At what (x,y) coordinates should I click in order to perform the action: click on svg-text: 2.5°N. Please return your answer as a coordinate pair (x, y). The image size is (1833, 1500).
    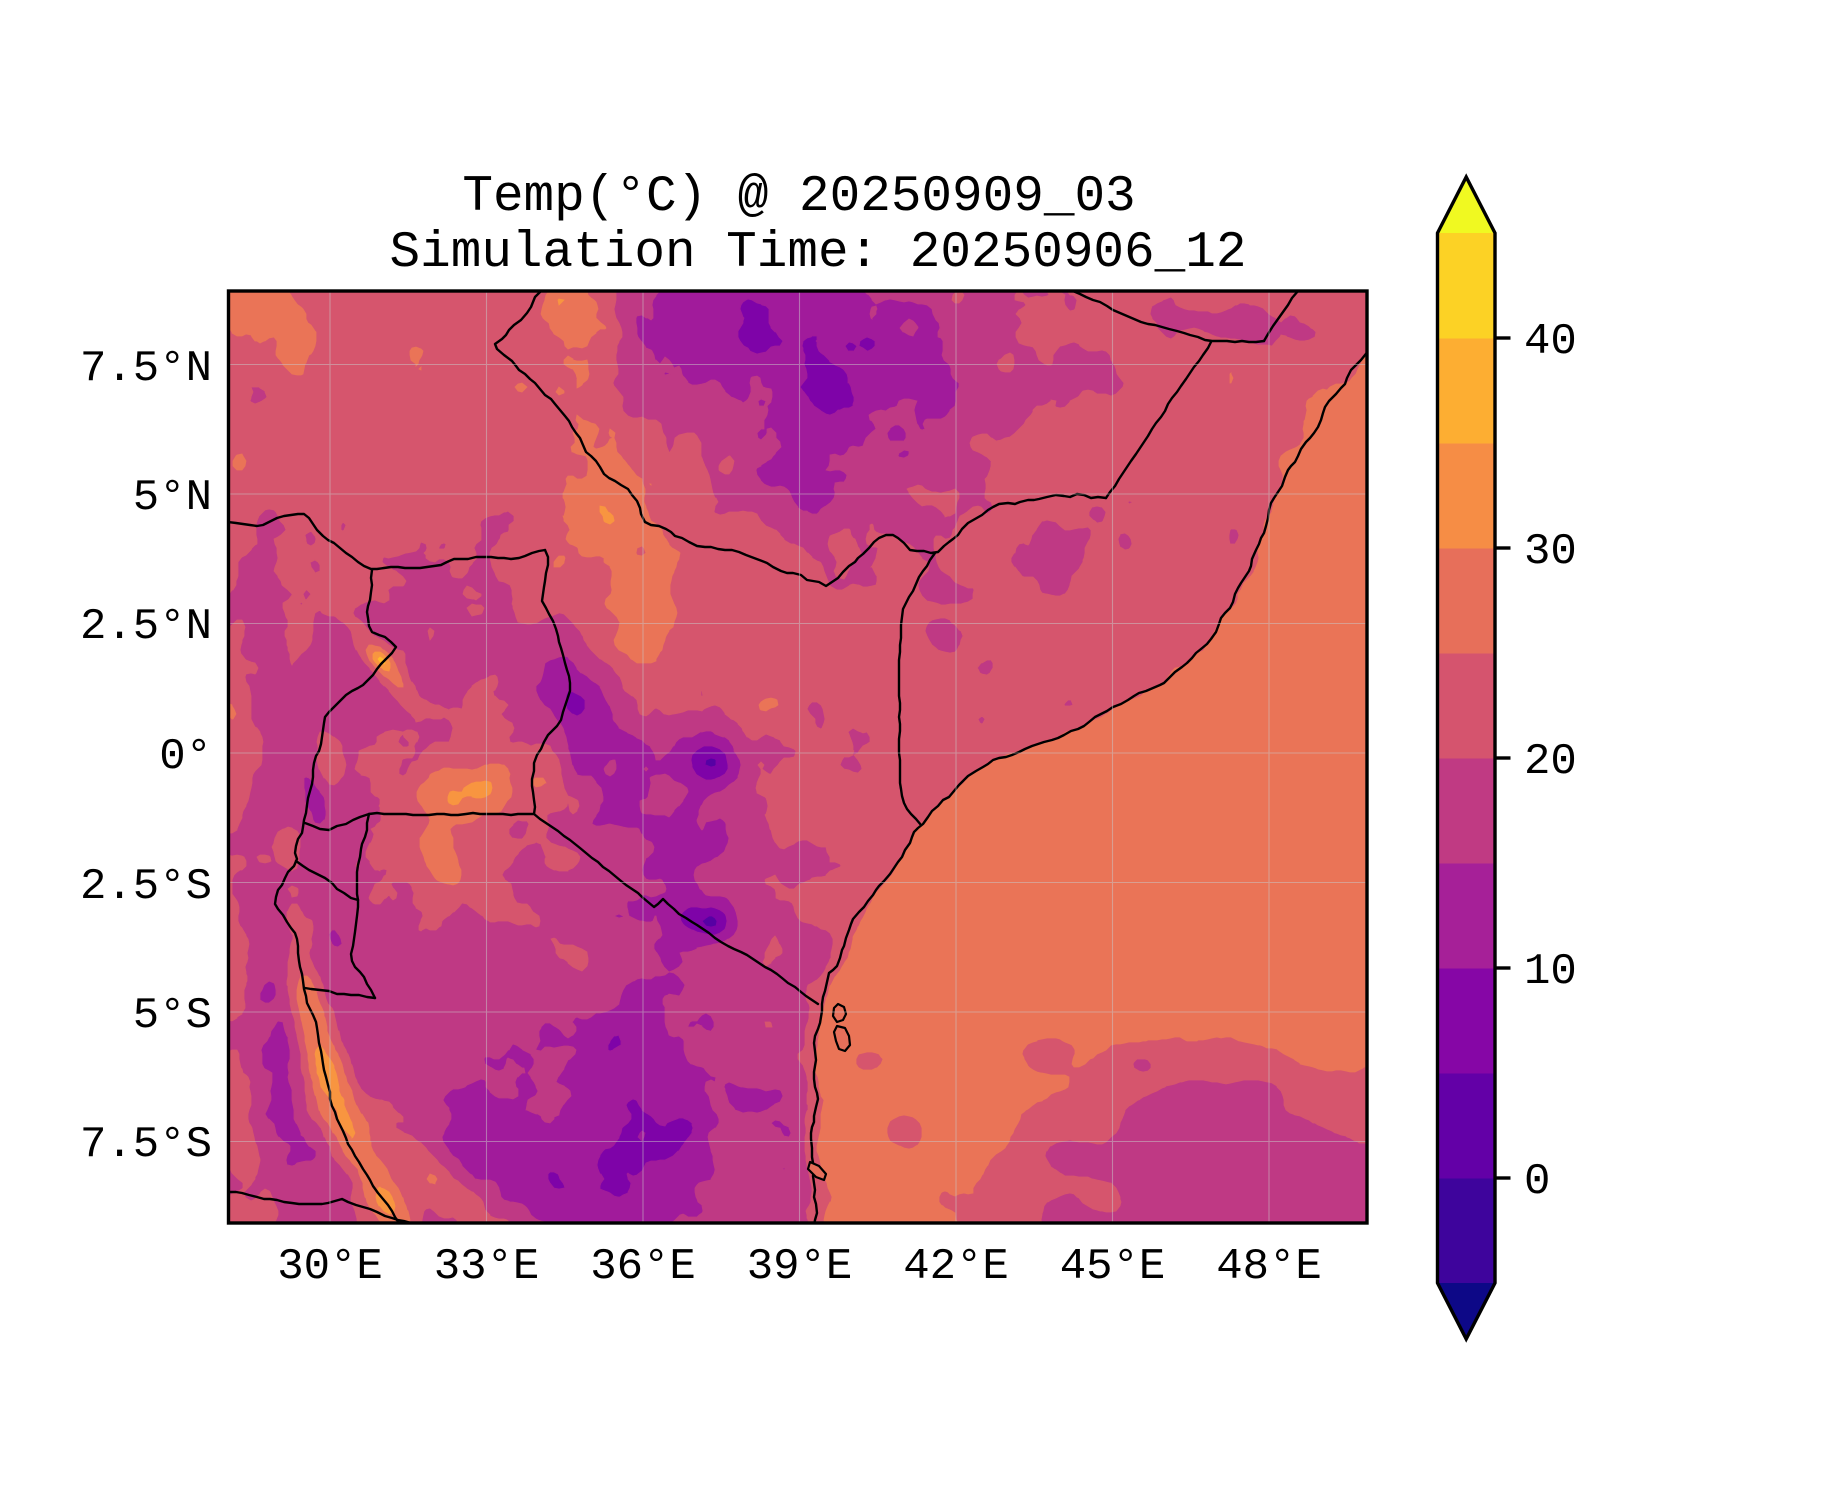
    Looking at the image, I should click on (146, 627).